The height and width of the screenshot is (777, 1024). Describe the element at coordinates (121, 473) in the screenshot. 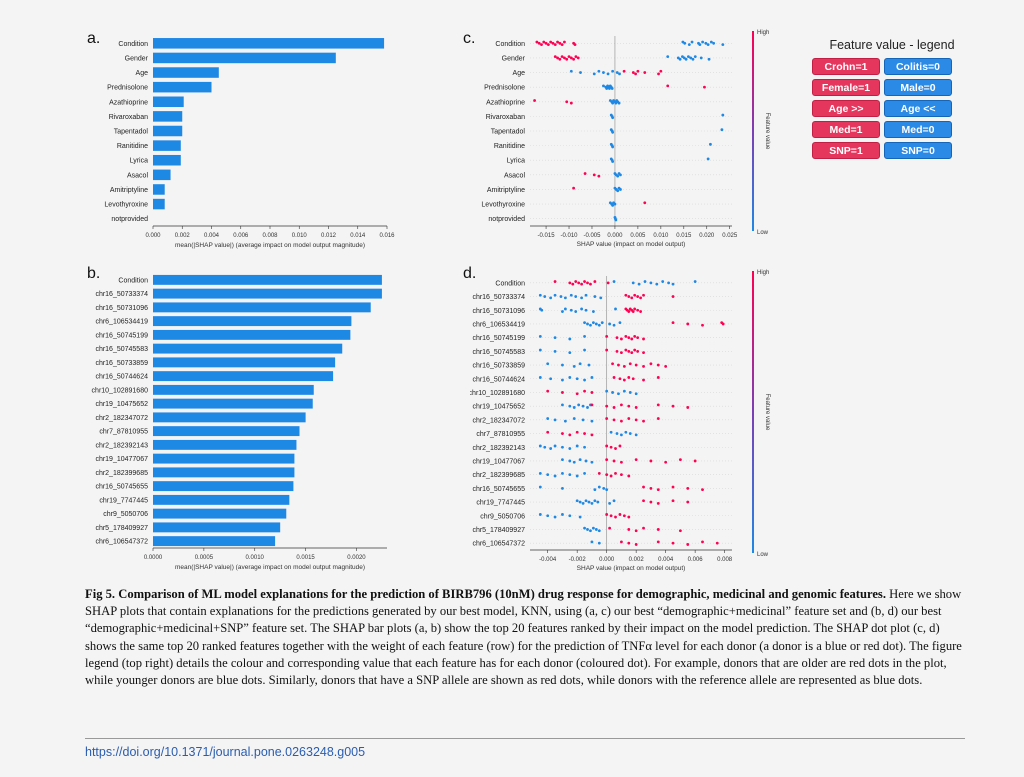

I see `tick-label: chr2_182399685` at that location.